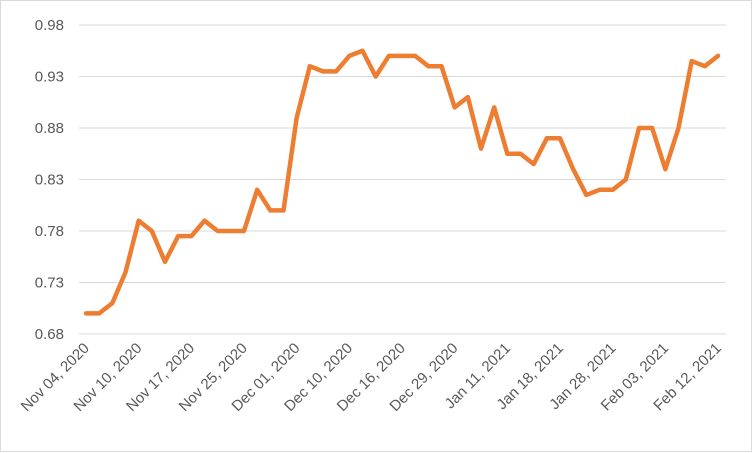  I want to click on y-tick-label: 0.88, so click(49, 128).